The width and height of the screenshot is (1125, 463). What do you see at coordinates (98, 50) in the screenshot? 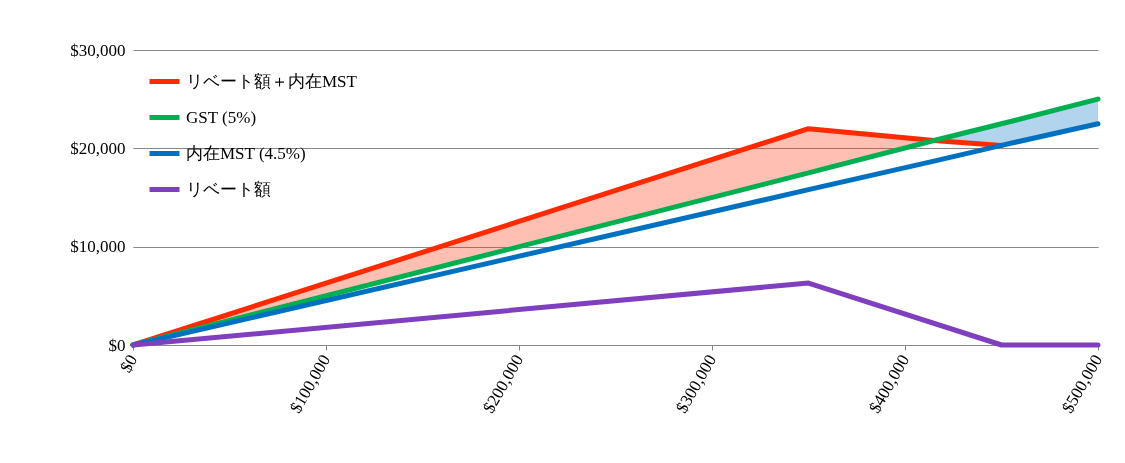
I see `y-tick-label: $30,000` at bounding box center [98, 50].